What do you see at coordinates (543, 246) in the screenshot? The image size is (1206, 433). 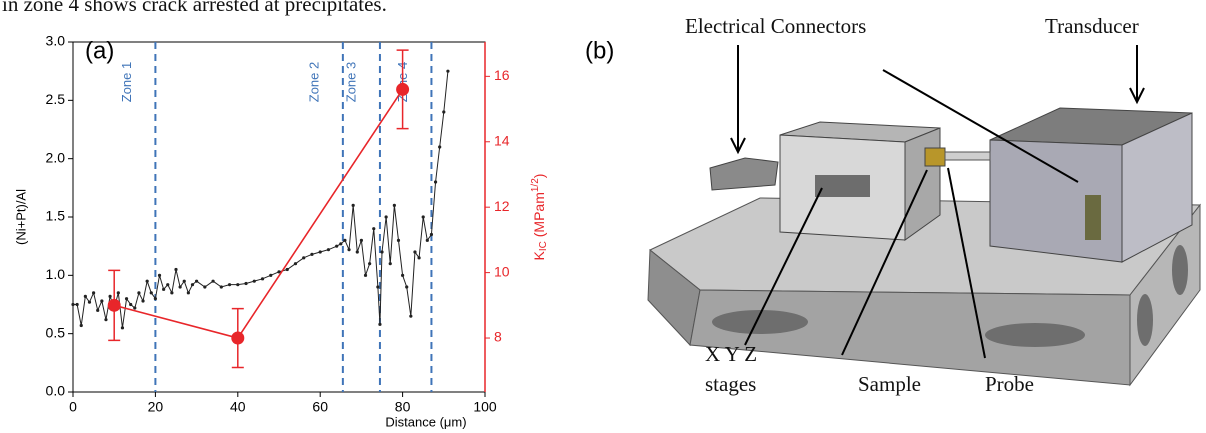 I see `y2-label-sub: IC` at bounding box center [543, 246].